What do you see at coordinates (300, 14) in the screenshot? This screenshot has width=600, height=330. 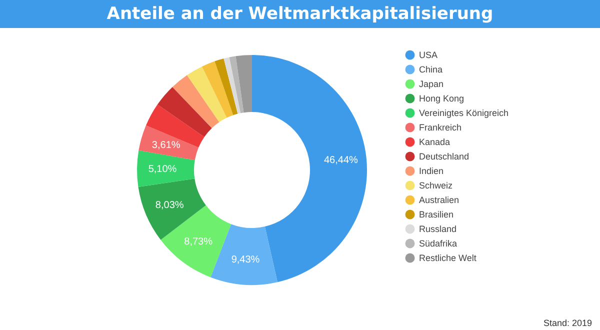 I see `chart-title: Anteile an der Weltmarktkapitalisierung` at bounding box center [300, 14].